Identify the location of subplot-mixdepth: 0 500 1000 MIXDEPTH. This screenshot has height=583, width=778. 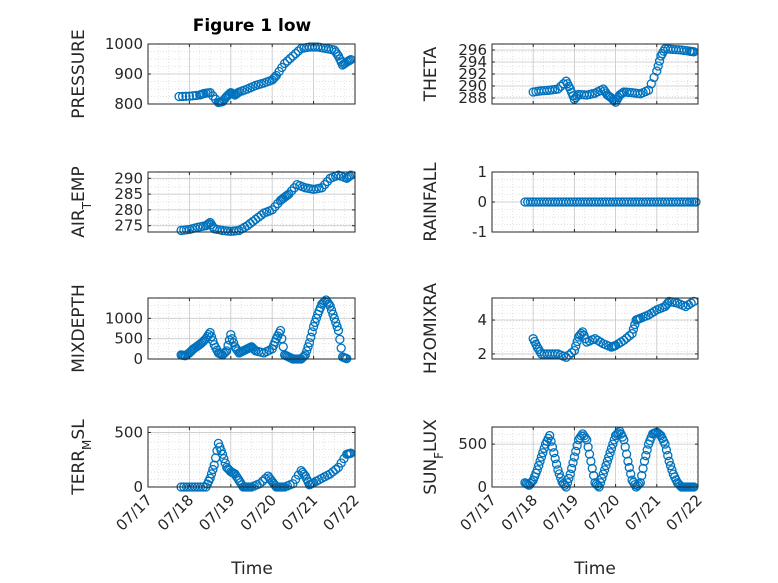
(212, 328).